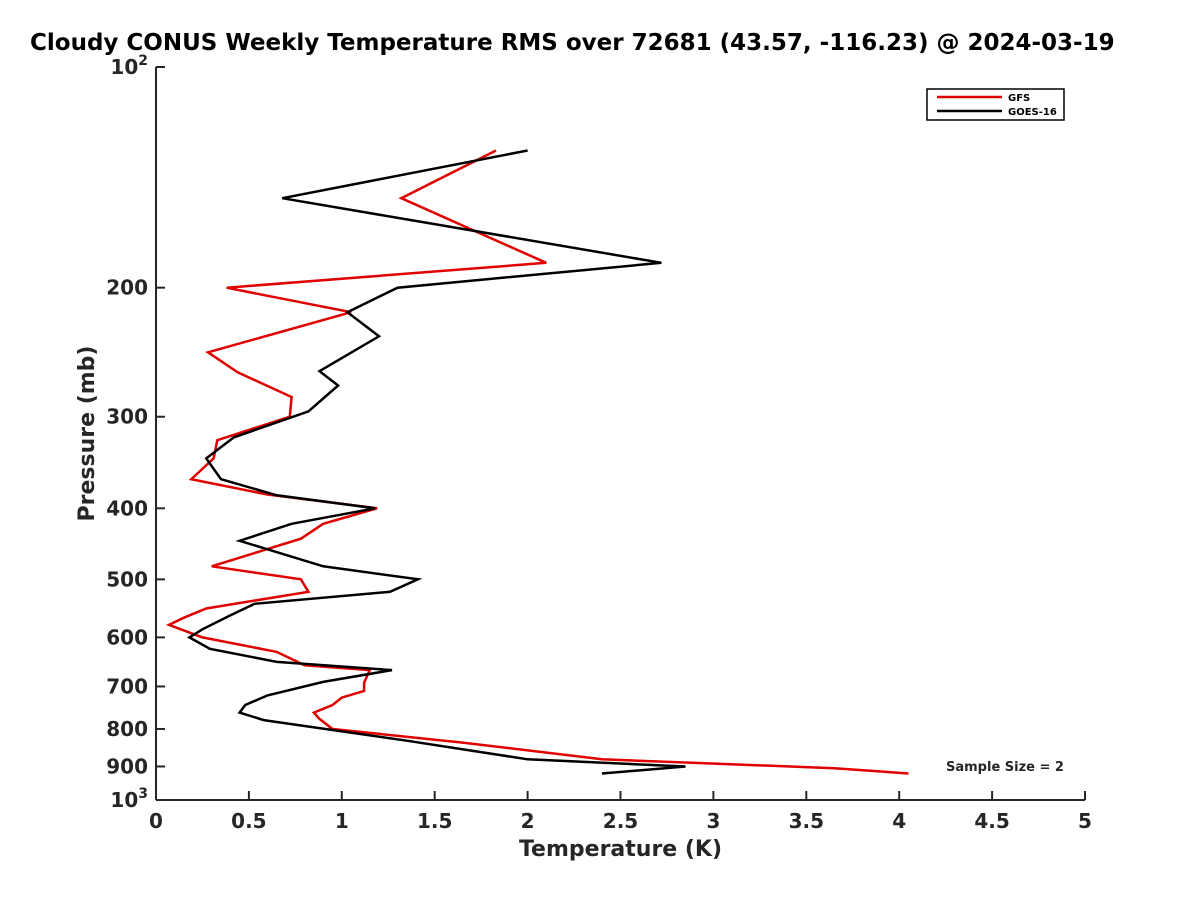  I want to click on y-tick-label: 800, so click(127, 729).